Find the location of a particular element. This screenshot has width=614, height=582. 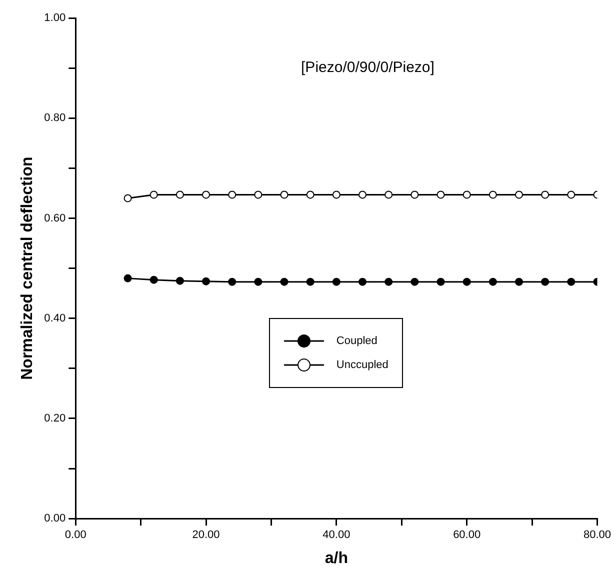

y-axis-title: Normalized central deflection is located at coordinates (27, 268).